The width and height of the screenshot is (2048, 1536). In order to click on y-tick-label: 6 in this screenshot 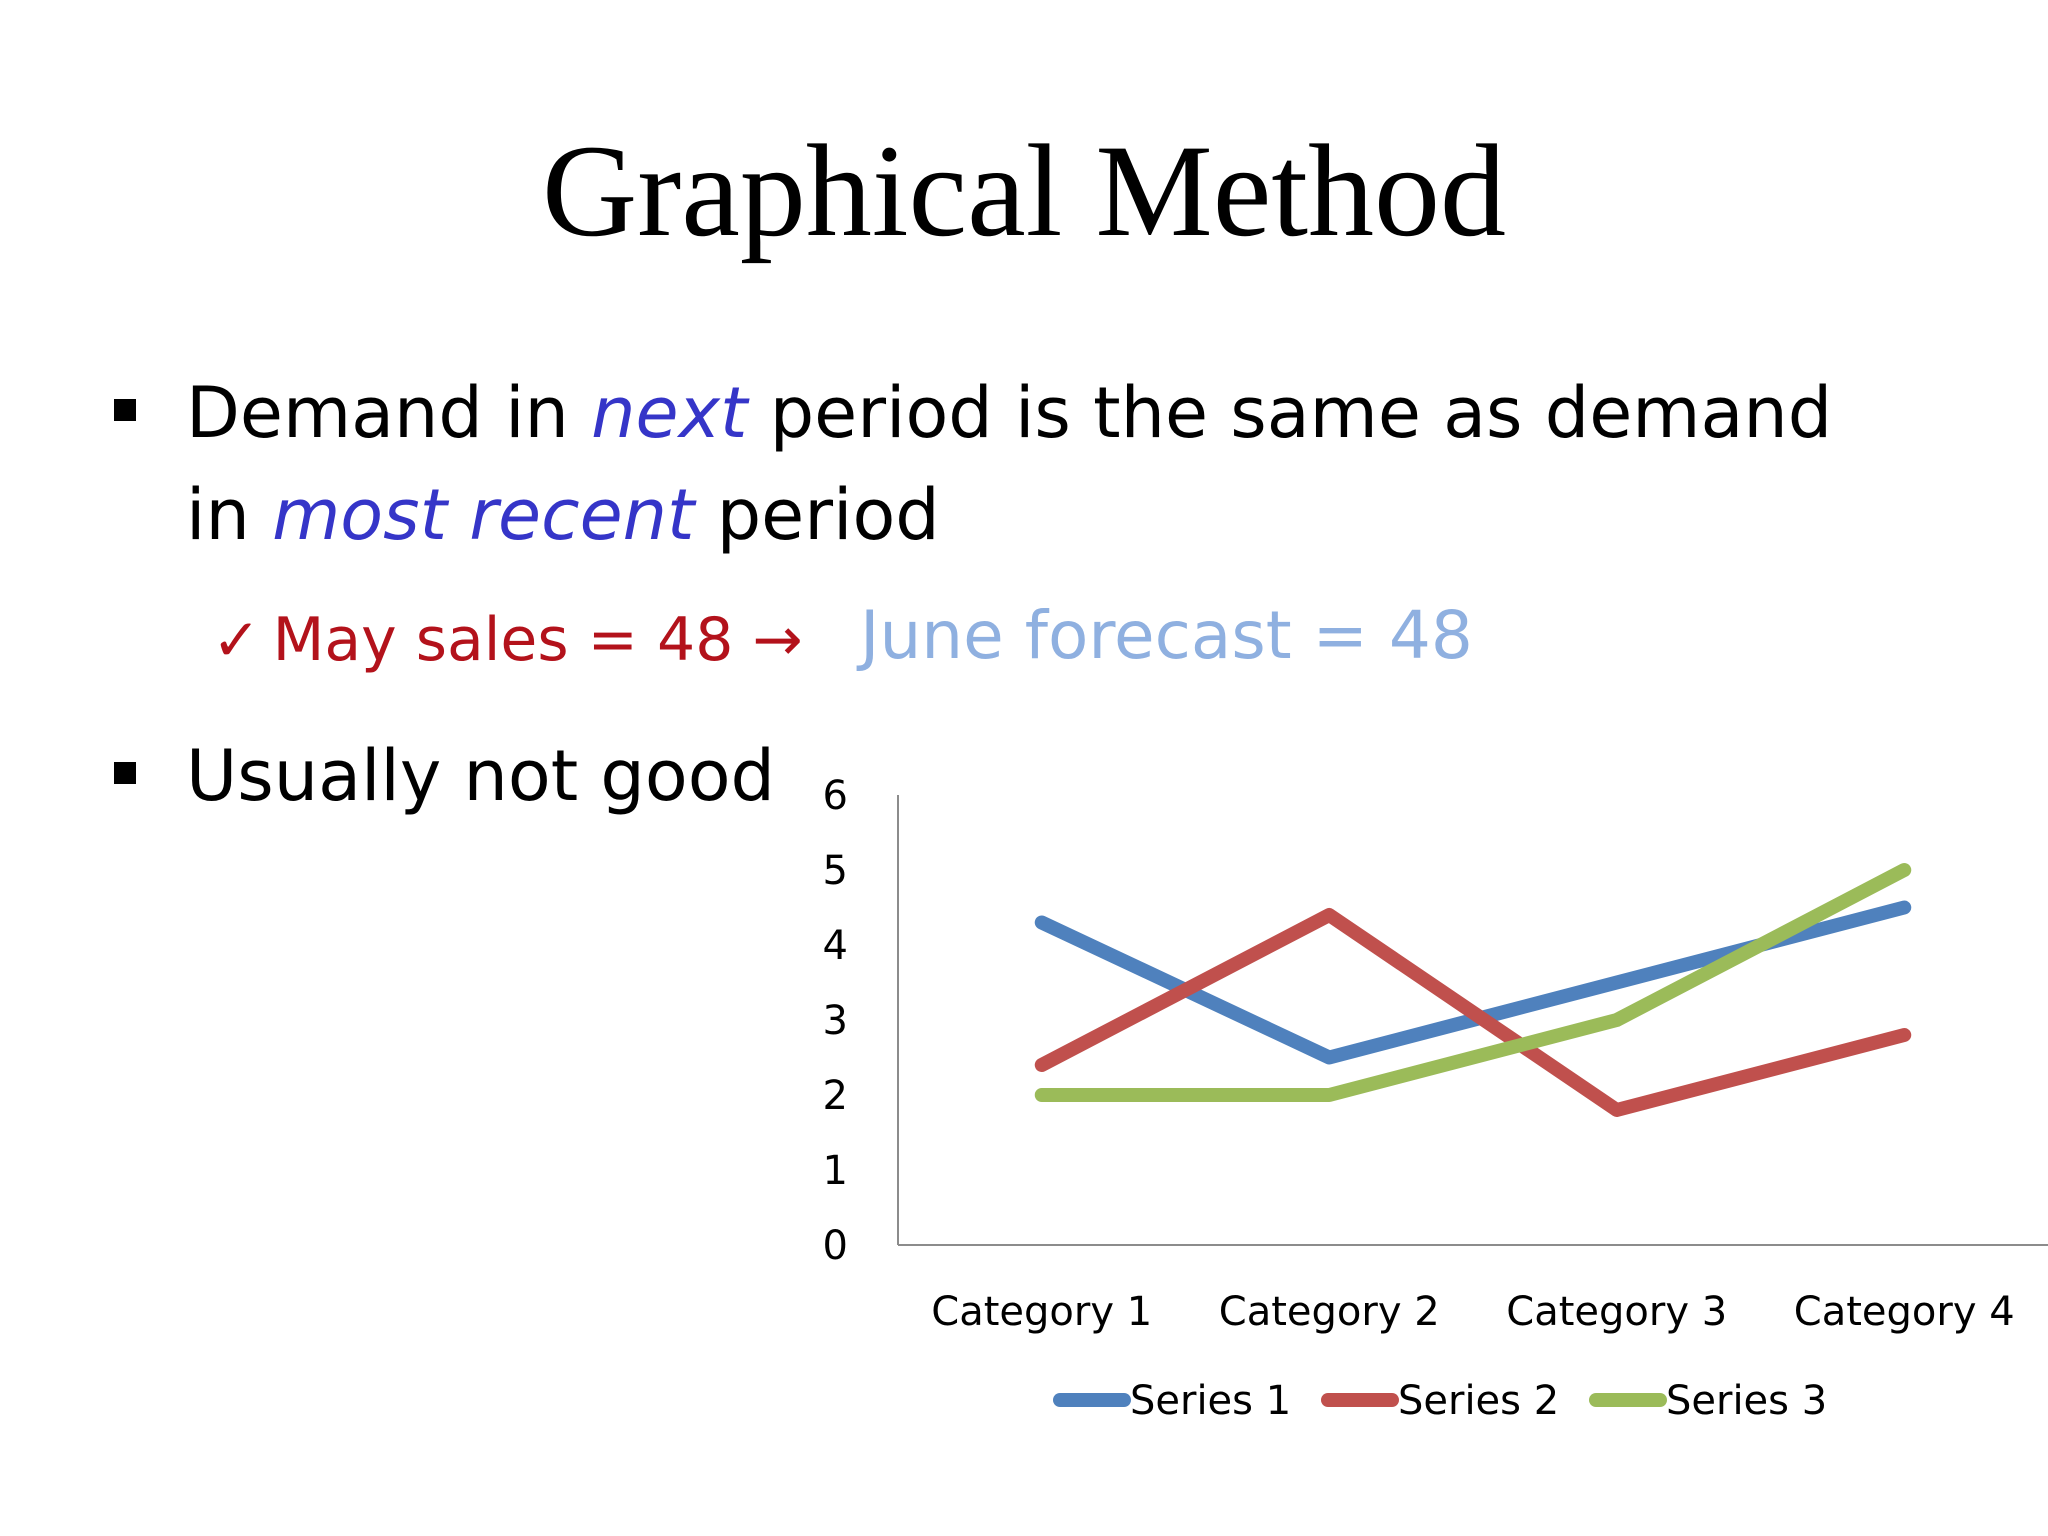, I will do `click(835, 796)`.